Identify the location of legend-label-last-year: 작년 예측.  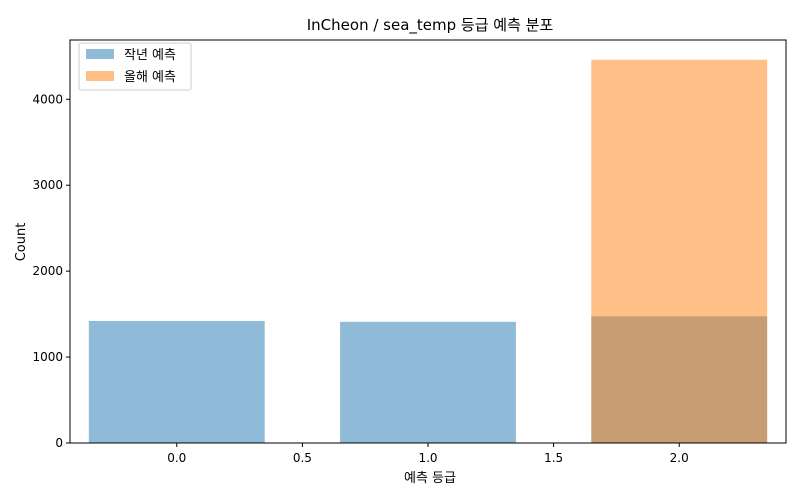
(150, 55).